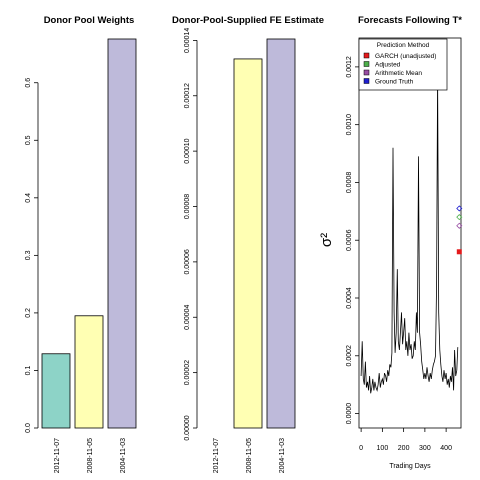 The height and width of the screenshot is (480, 480). I want to click on y-tick-label: 0.3, so click(28, 255).